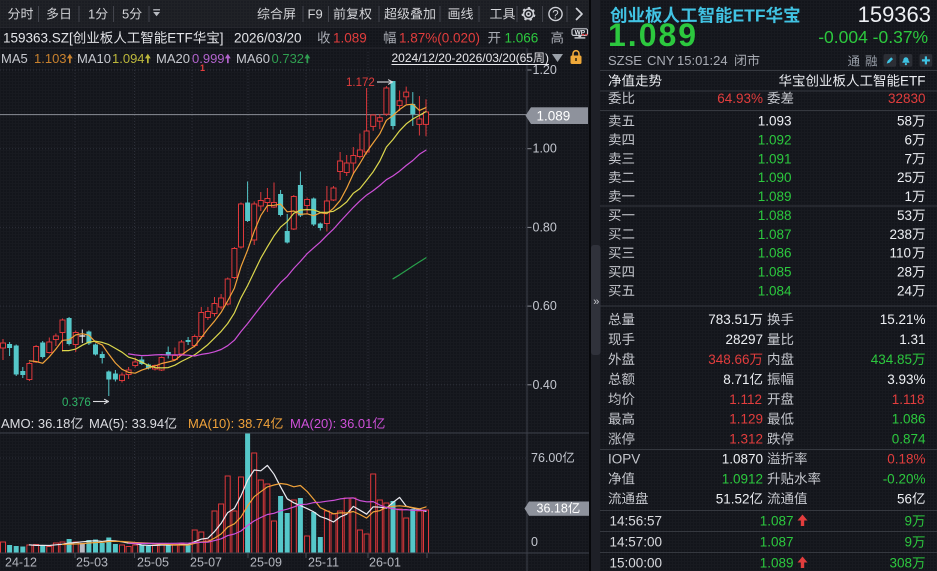  Describe the element at coordinates (94, 58) in the screenshot. I see `svg-text: MA10` at that location.